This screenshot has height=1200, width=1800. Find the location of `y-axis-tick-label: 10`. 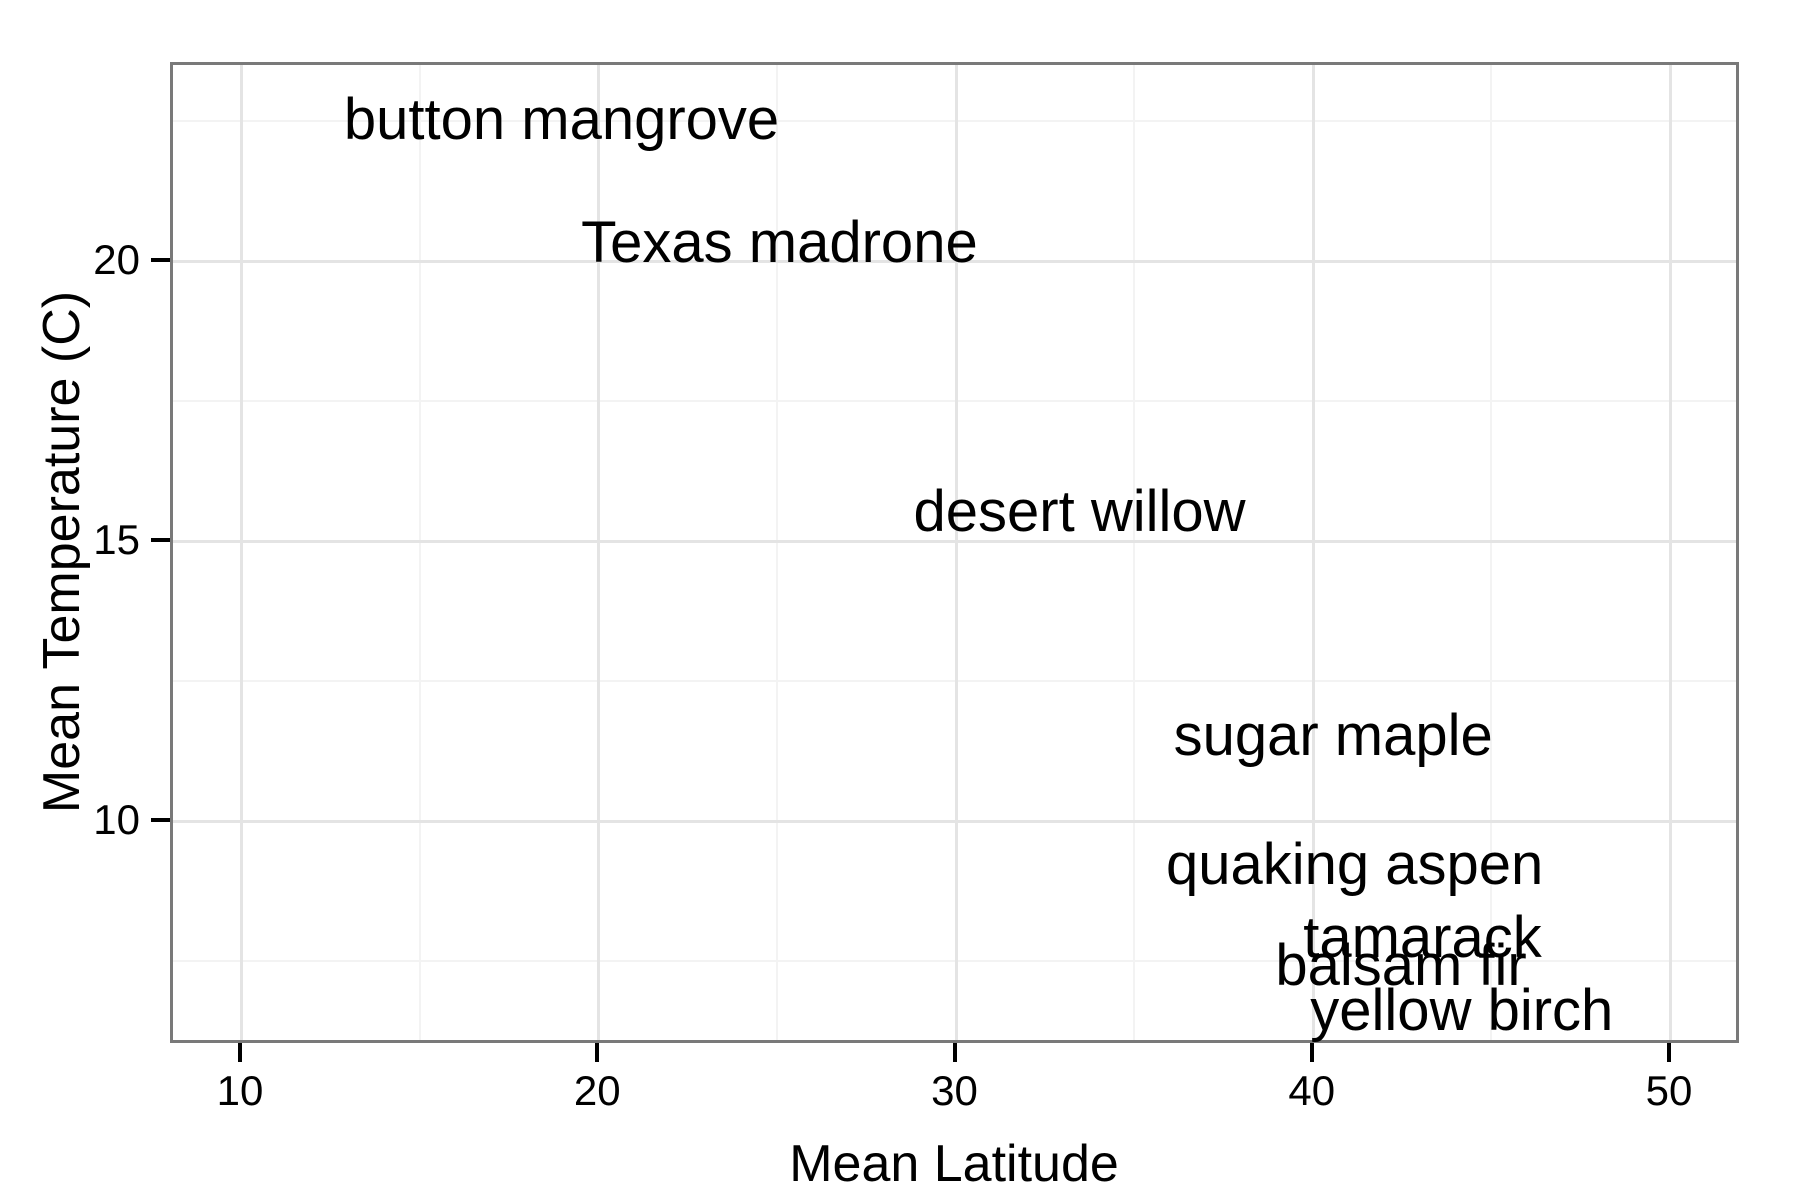

y-axis-tick-label: 10 is located at coordinates (116, 820).